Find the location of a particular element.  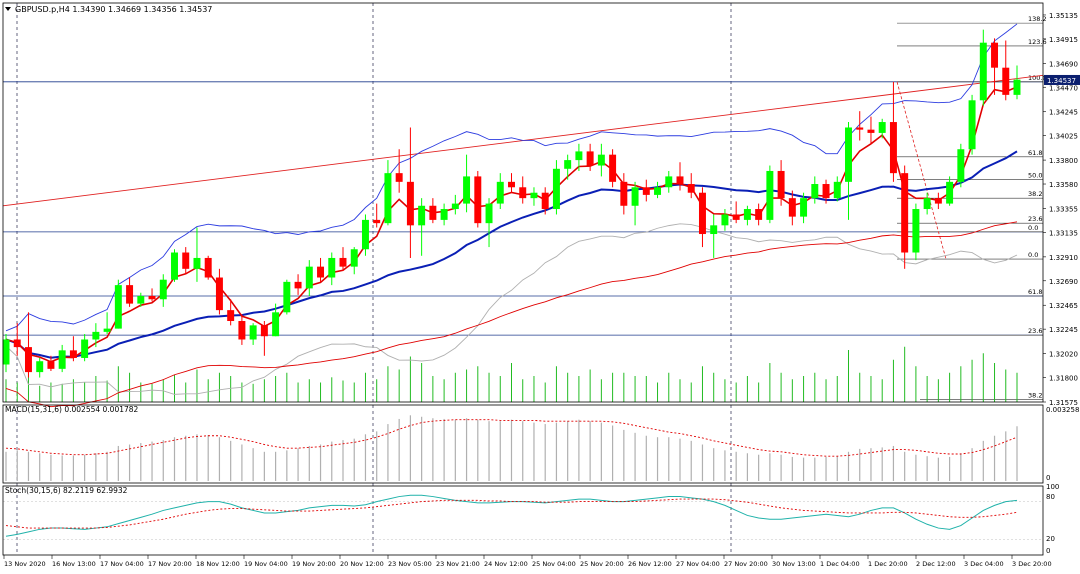

collapse-arrow-icon is located at coordinates (8, 9).